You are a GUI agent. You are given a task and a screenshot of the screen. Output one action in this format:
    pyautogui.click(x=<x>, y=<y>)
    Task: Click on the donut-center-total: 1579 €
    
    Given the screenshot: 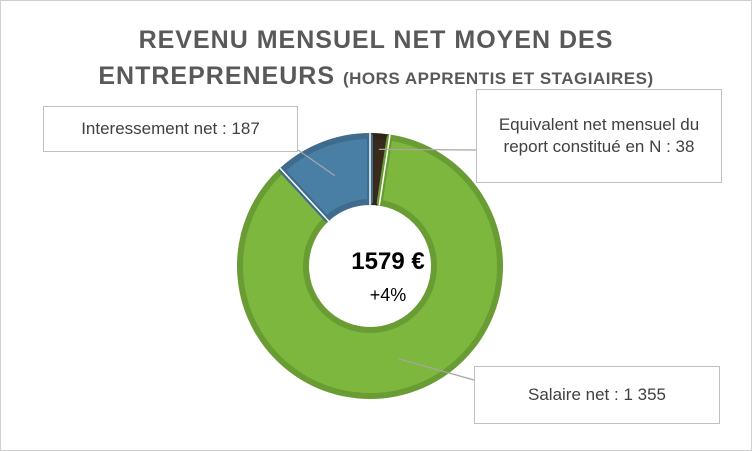 What is the action you would take?
    pyautogui.click(x=388, y=261)
    